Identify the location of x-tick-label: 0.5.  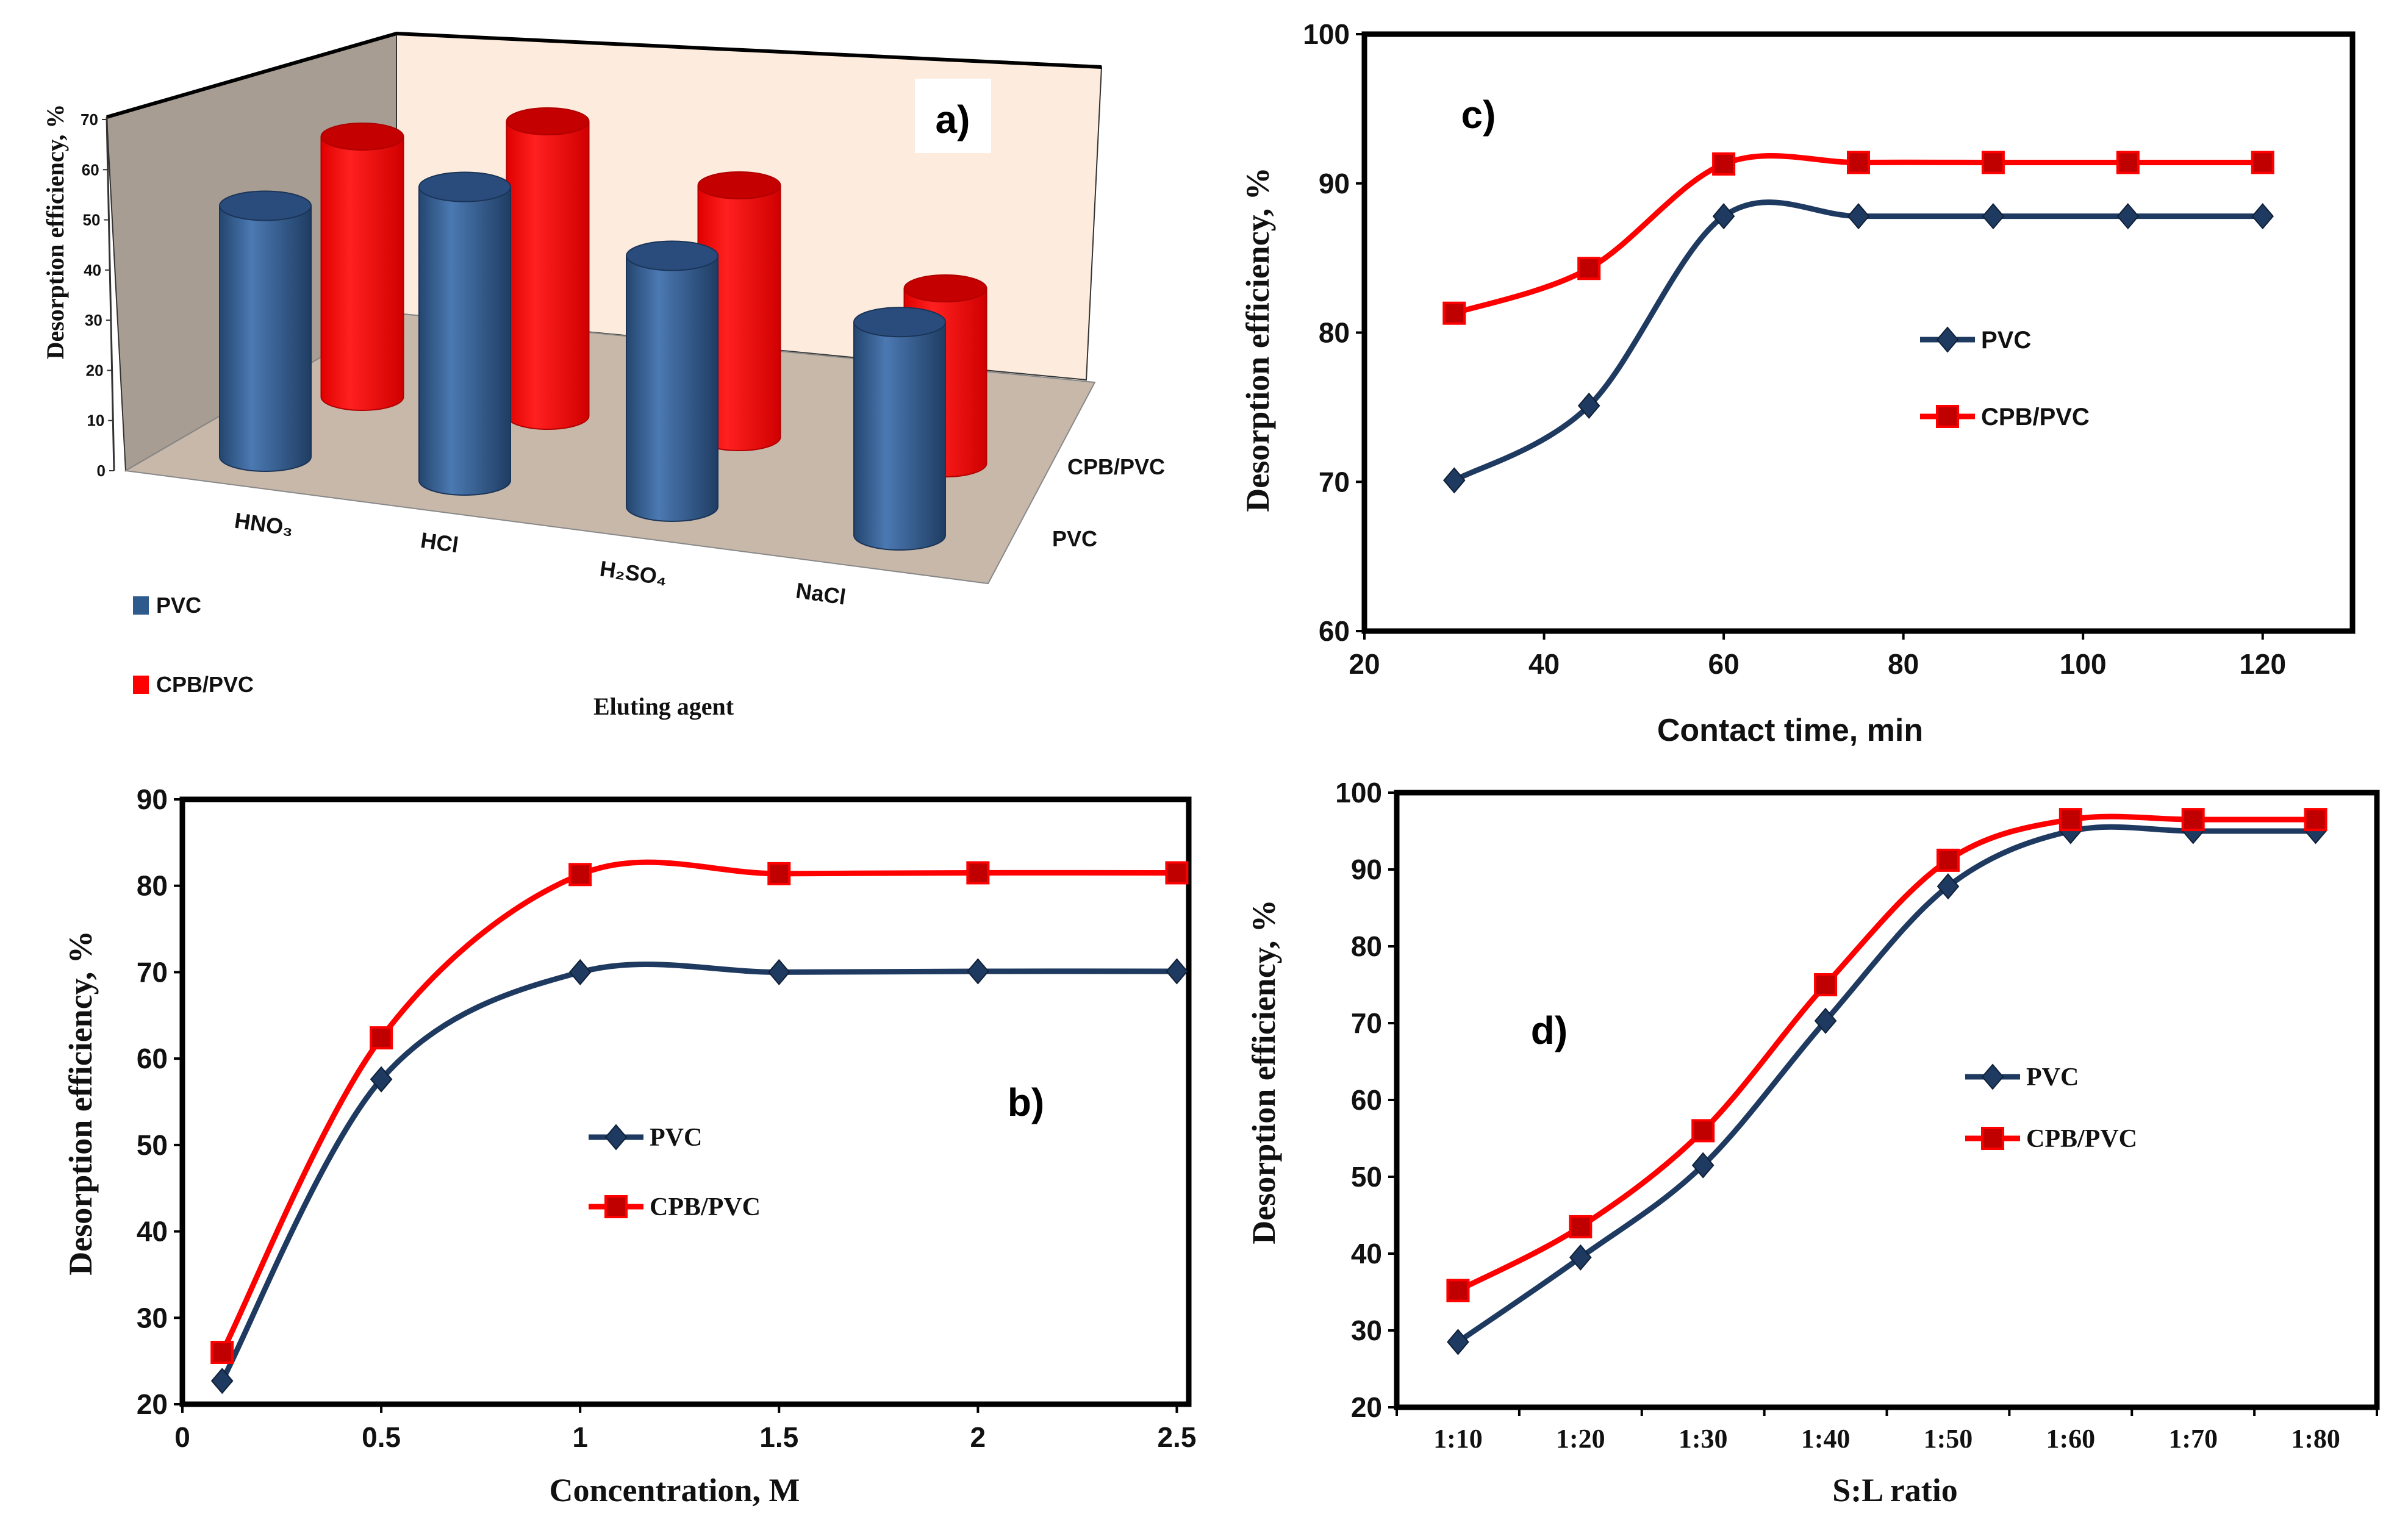
(382, 1437).